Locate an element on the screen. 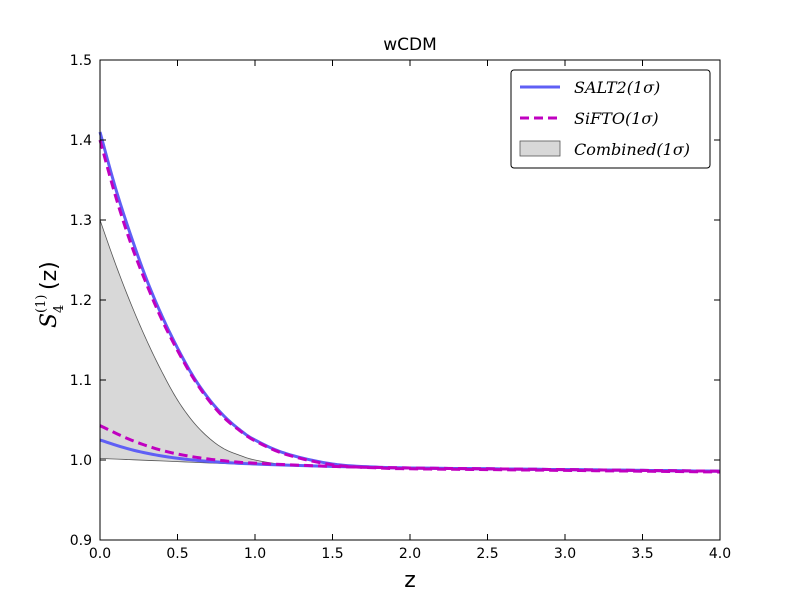 Image resolution: width=800 pixels, height=600 pixels. y-axis-label: S 4 (1) (z) is located at coordinates (50, 294).